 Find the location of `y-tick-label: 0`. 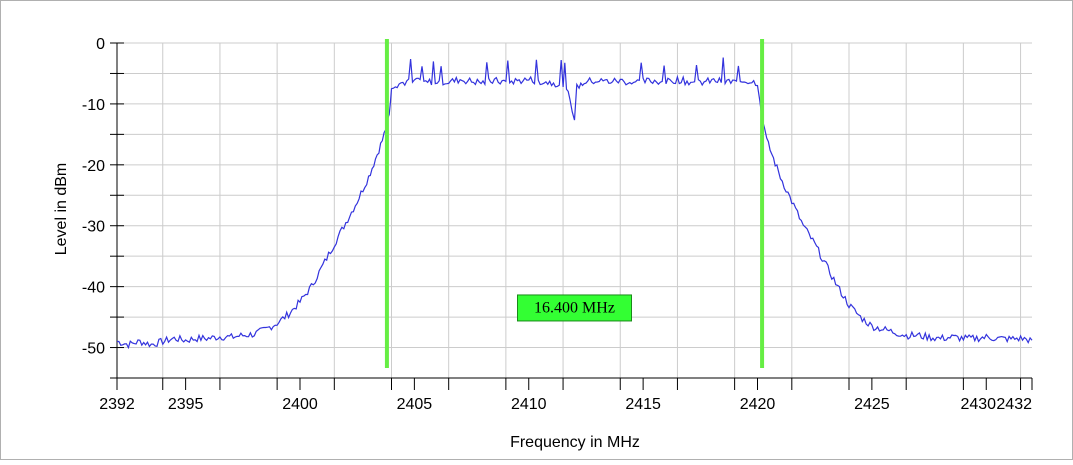

y-tick-label: 0 is located at coordinates (100, 44).